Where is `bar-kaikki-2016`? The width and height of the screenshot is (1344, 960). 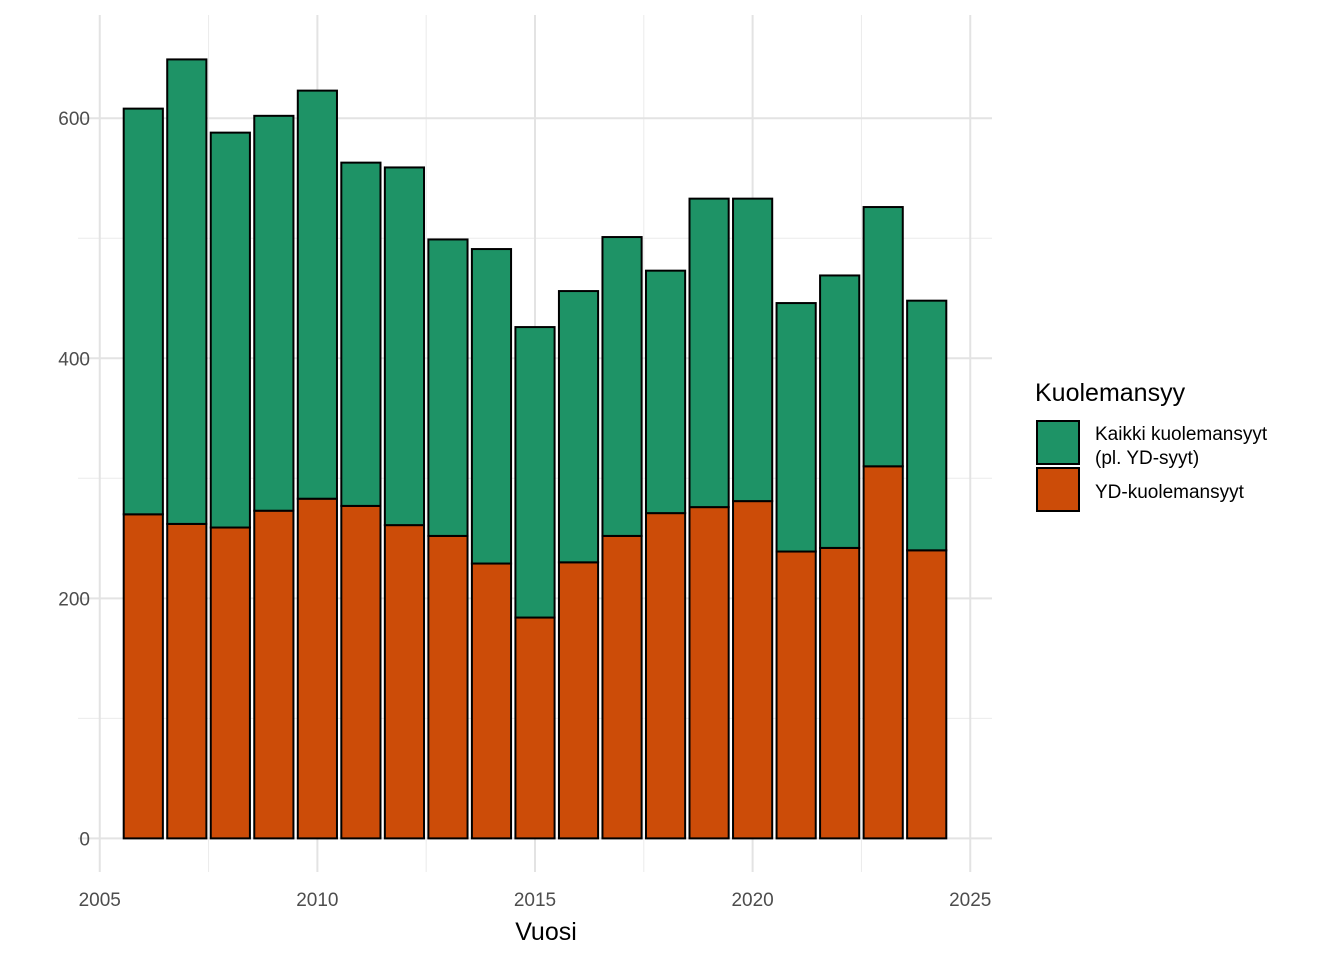
bar-kaikki-2016 is located at coordinates (578, 427).